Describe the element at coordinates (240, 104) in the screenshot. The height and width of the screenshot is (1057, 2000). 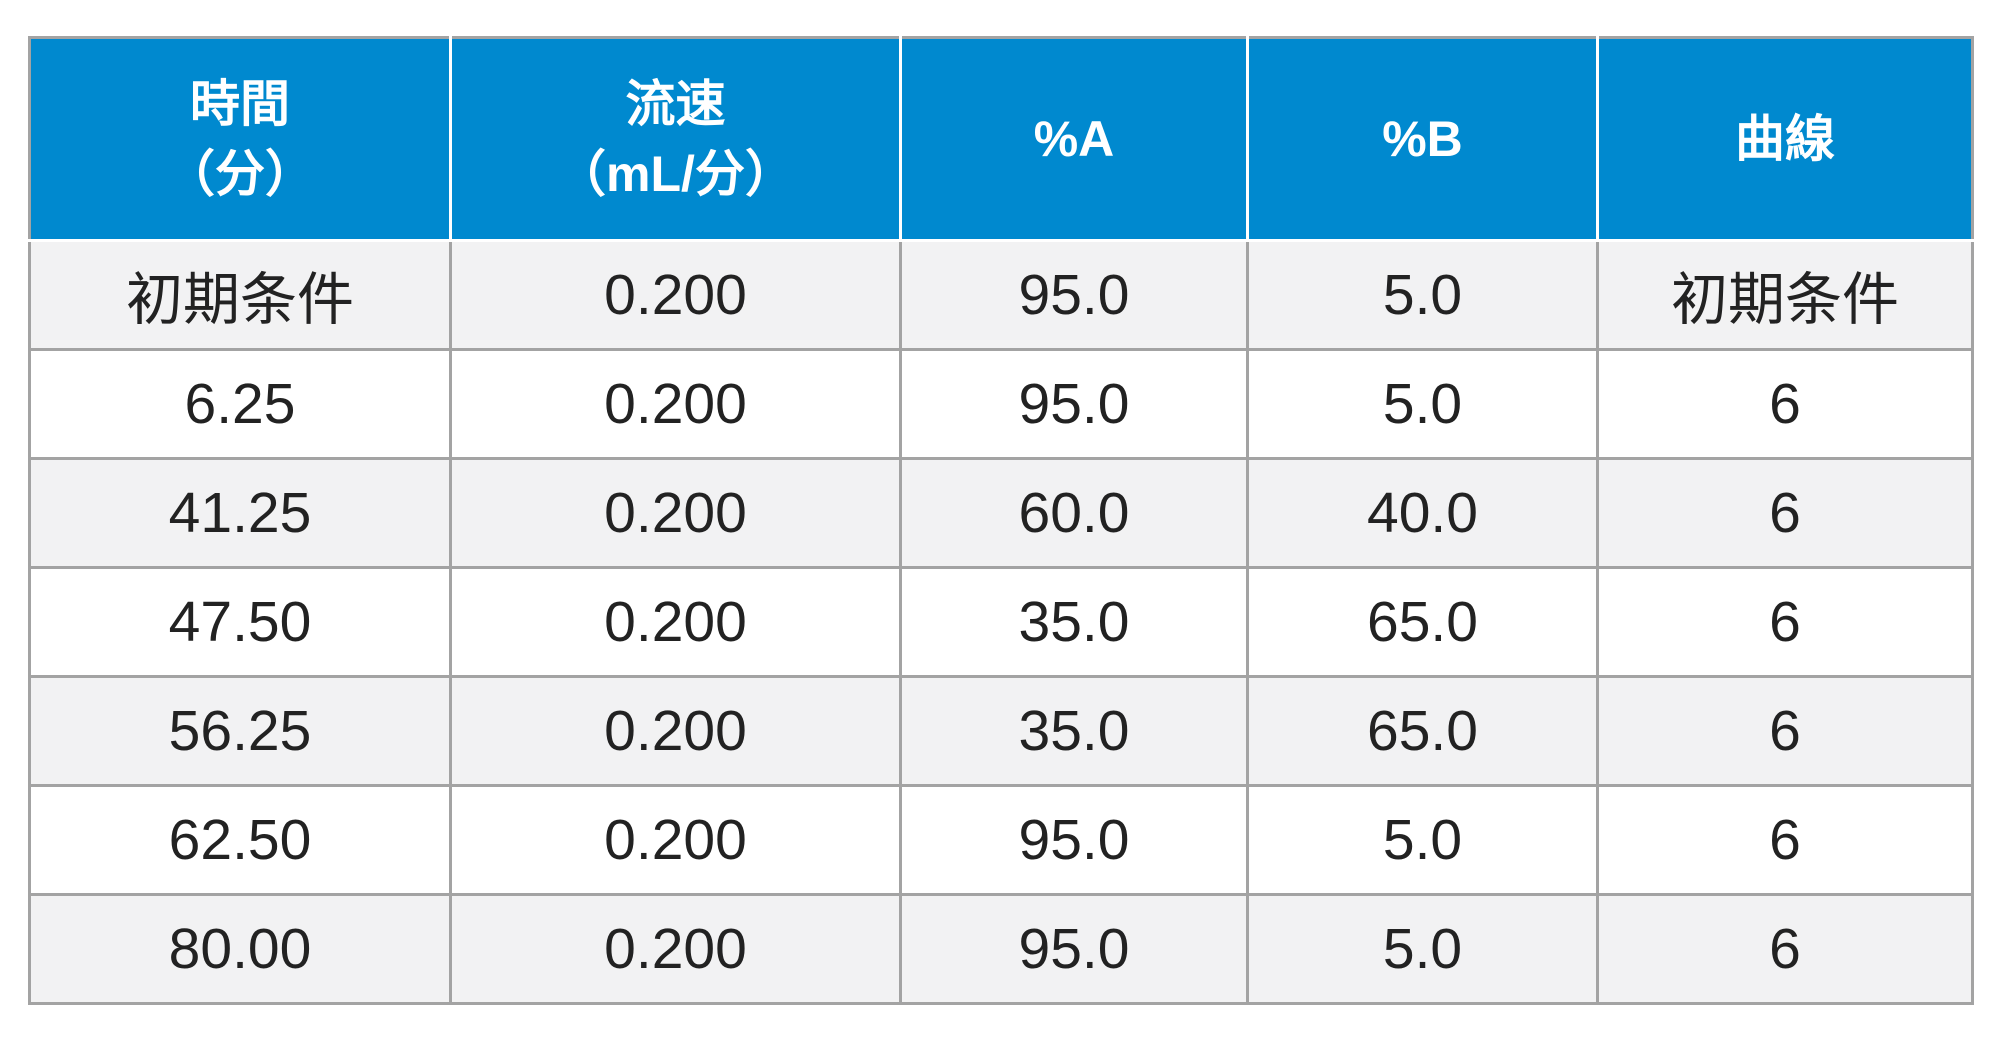
I see `header-text: 時間` at that location.